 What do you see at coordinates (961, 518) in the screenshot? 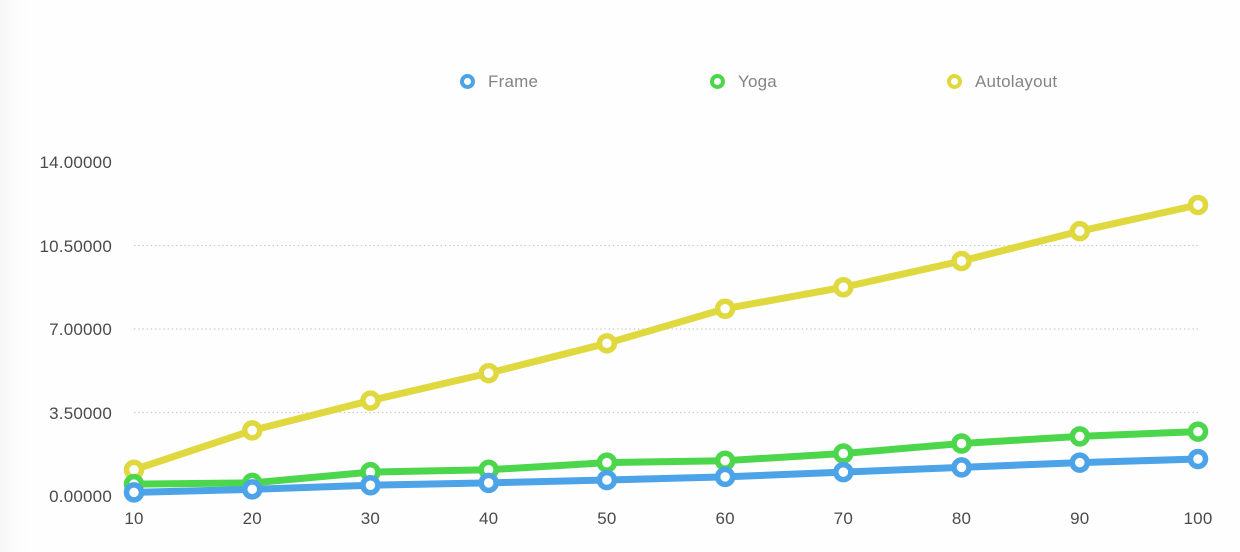
I see `x-axis-tick-label: 80` at bounding box center [961, 518].